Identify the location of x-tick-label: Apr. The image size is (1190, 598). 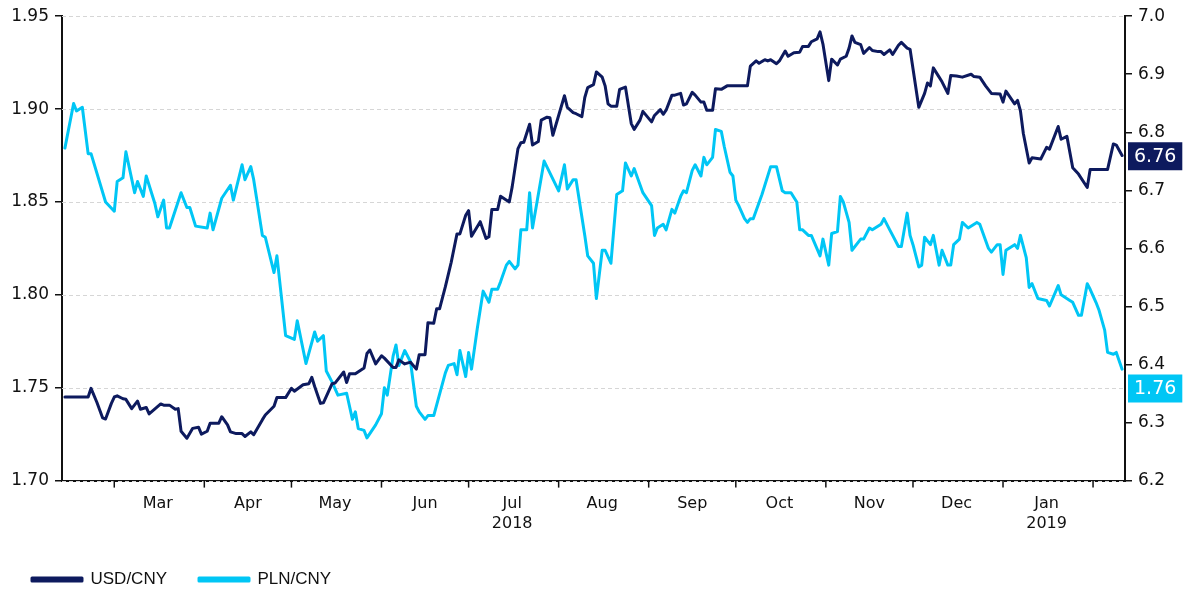
(248, 503).